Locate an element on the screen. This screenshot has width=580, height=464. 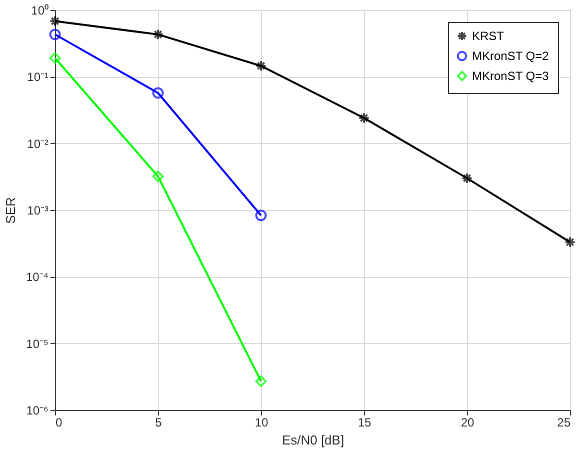
x-tick-label: 25 is located at coordinates (564, 423).